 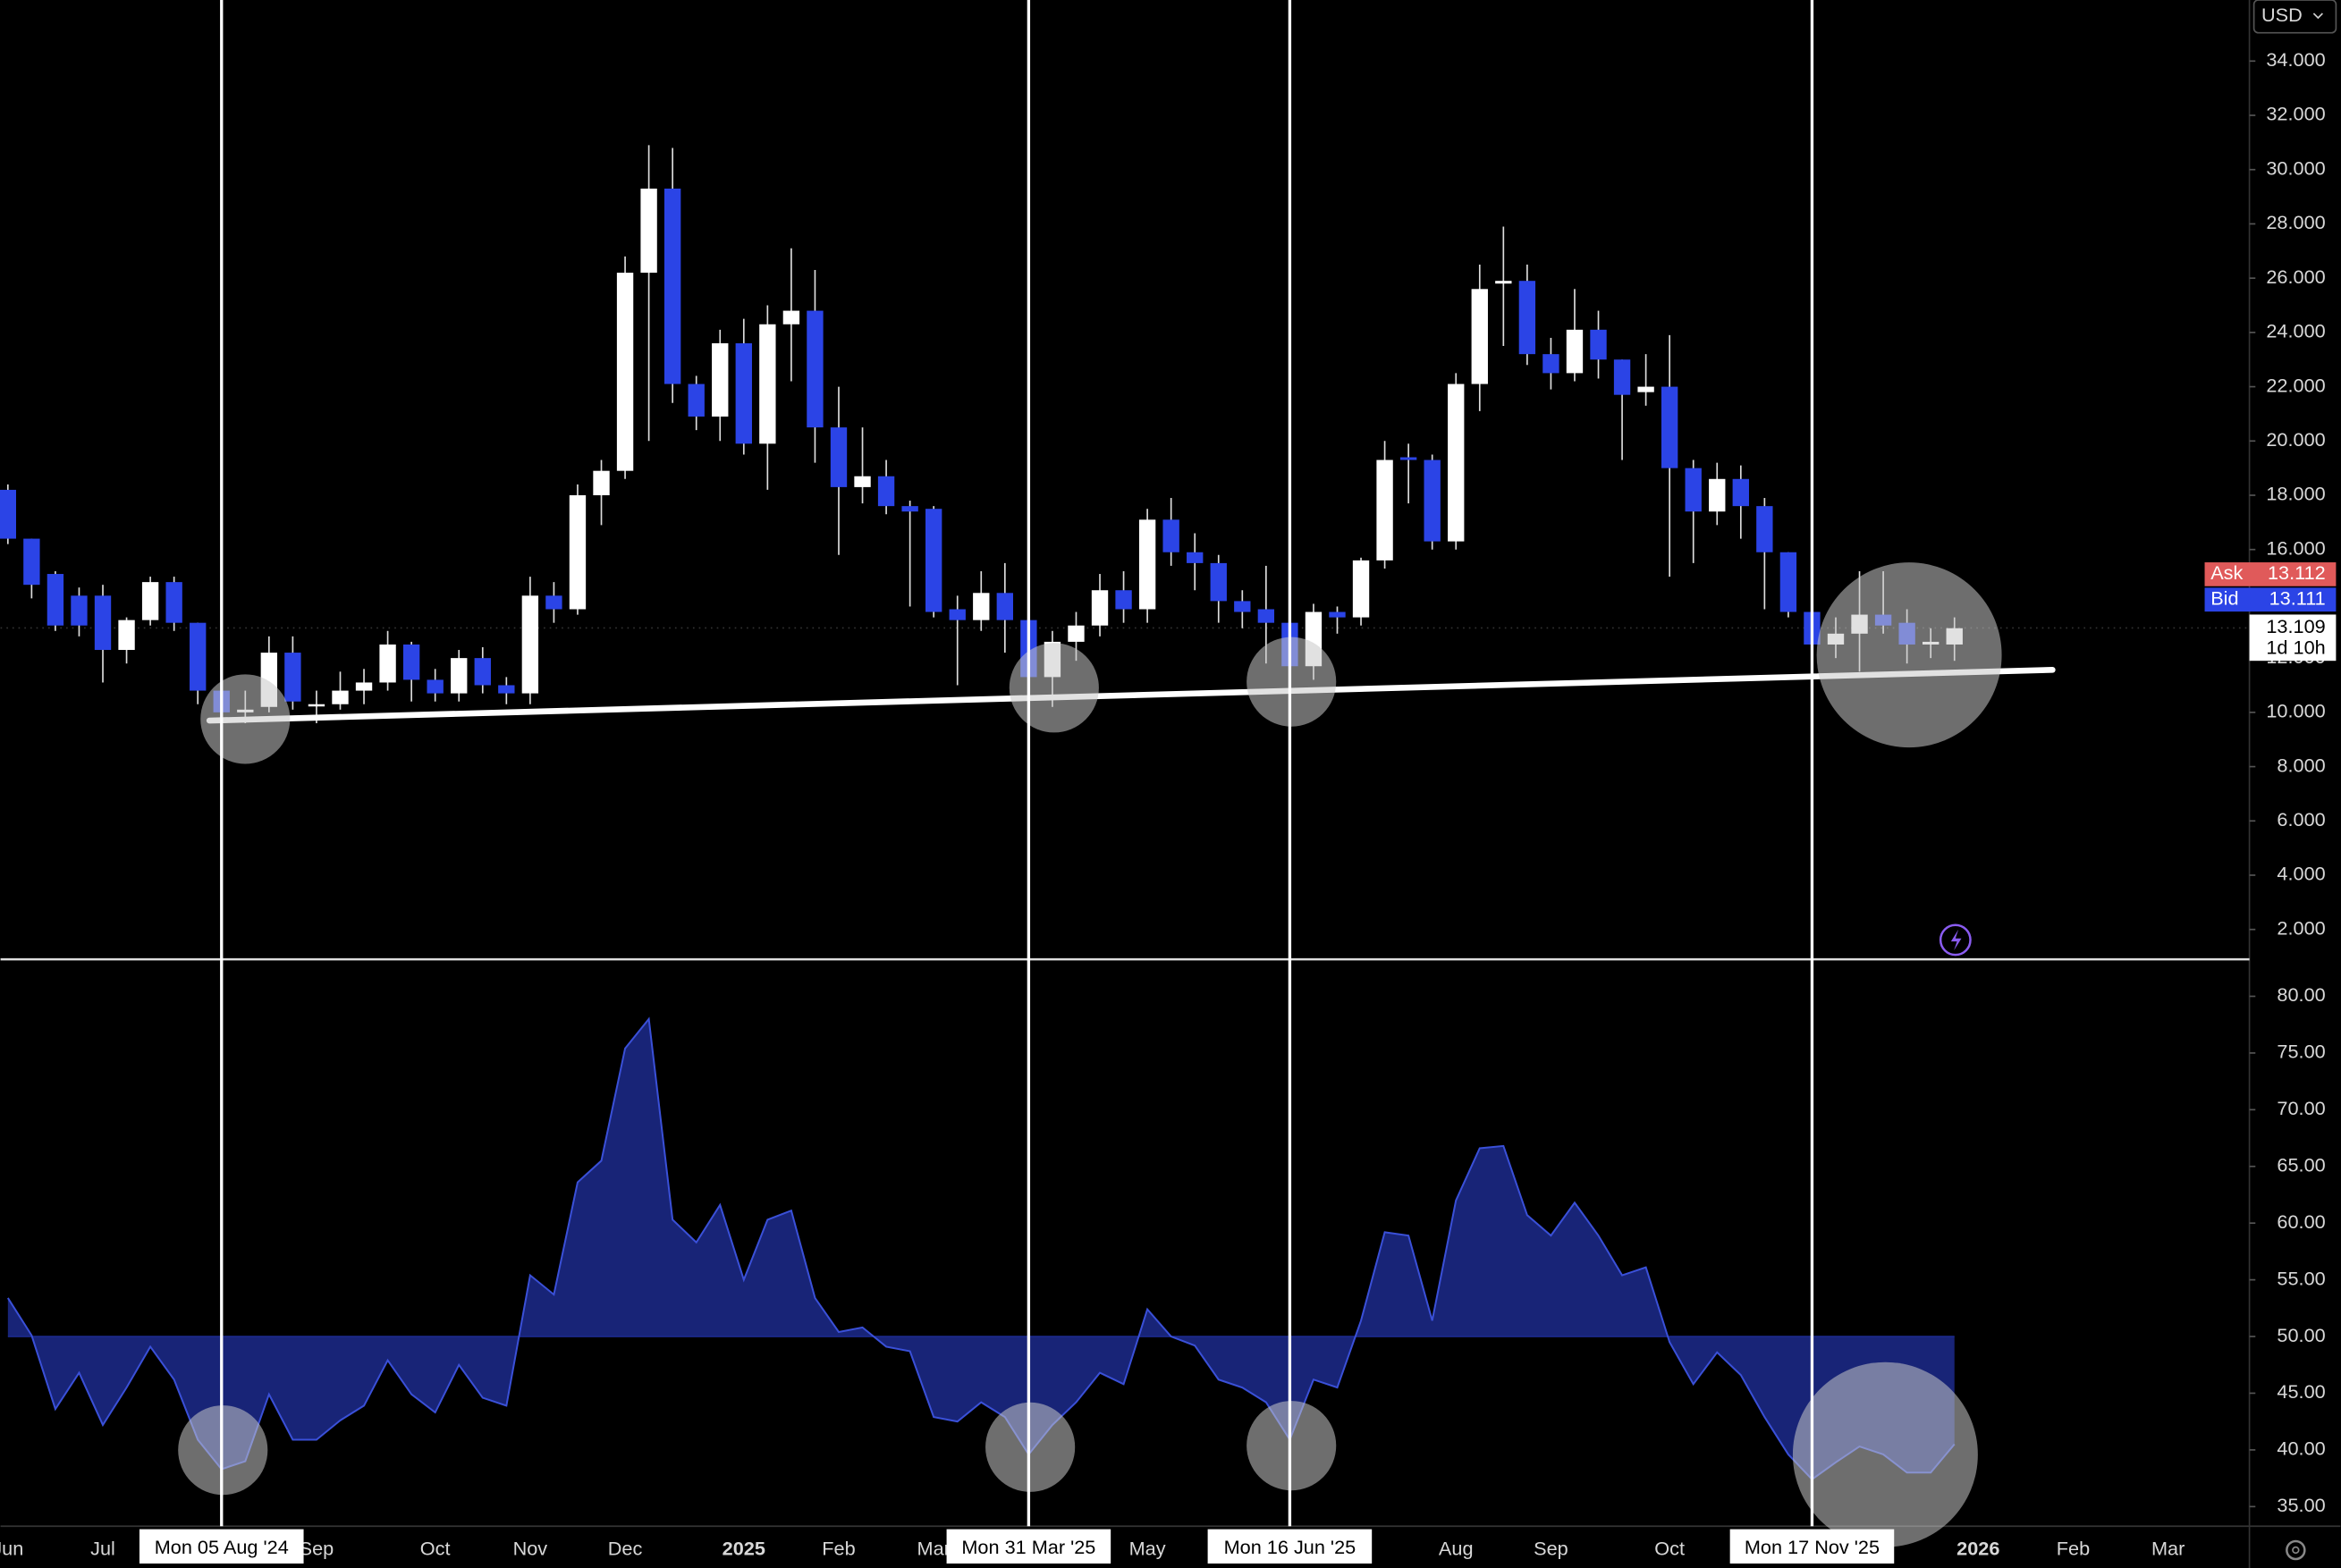 I want to click on gear-hub, so click(x=2296, y=1550).